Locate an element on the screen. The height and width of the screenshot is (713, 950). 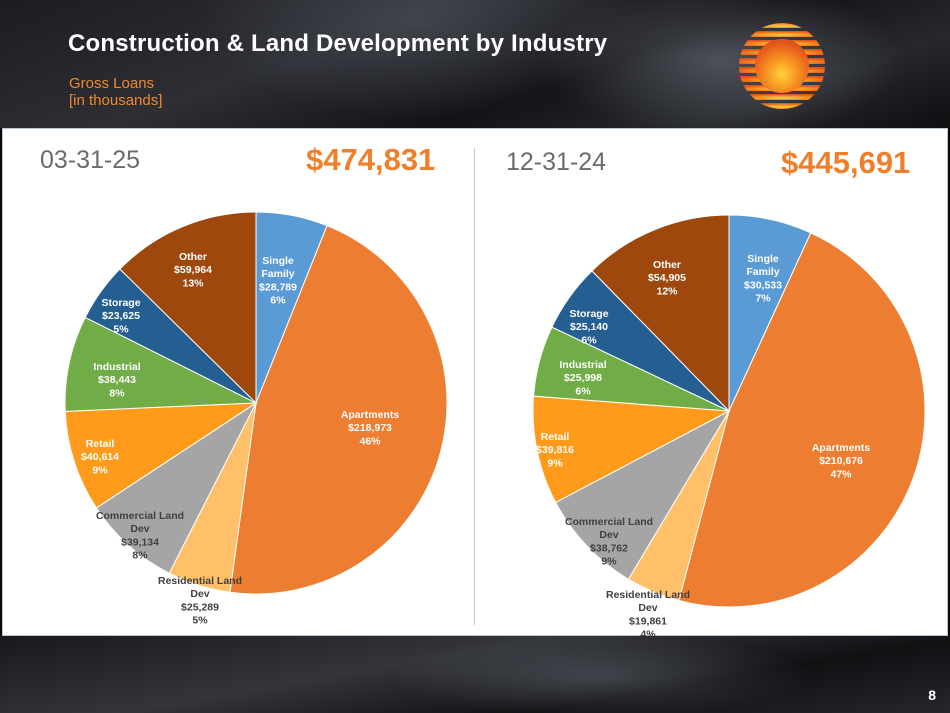
left-total-label: $474,831 is located at coordinates (371, 159).